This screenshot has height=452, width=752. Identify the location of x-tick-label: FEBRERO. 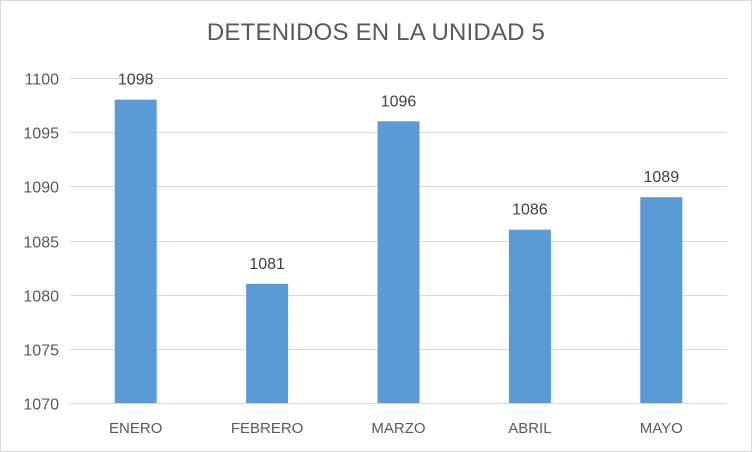
(267, 428).